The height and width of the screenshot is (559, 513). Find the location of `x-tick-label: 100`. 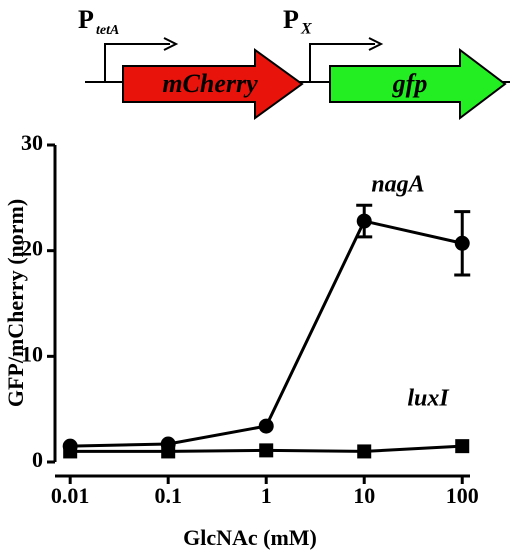

x-tick-label: 100 is located at coordinates (462, 495).